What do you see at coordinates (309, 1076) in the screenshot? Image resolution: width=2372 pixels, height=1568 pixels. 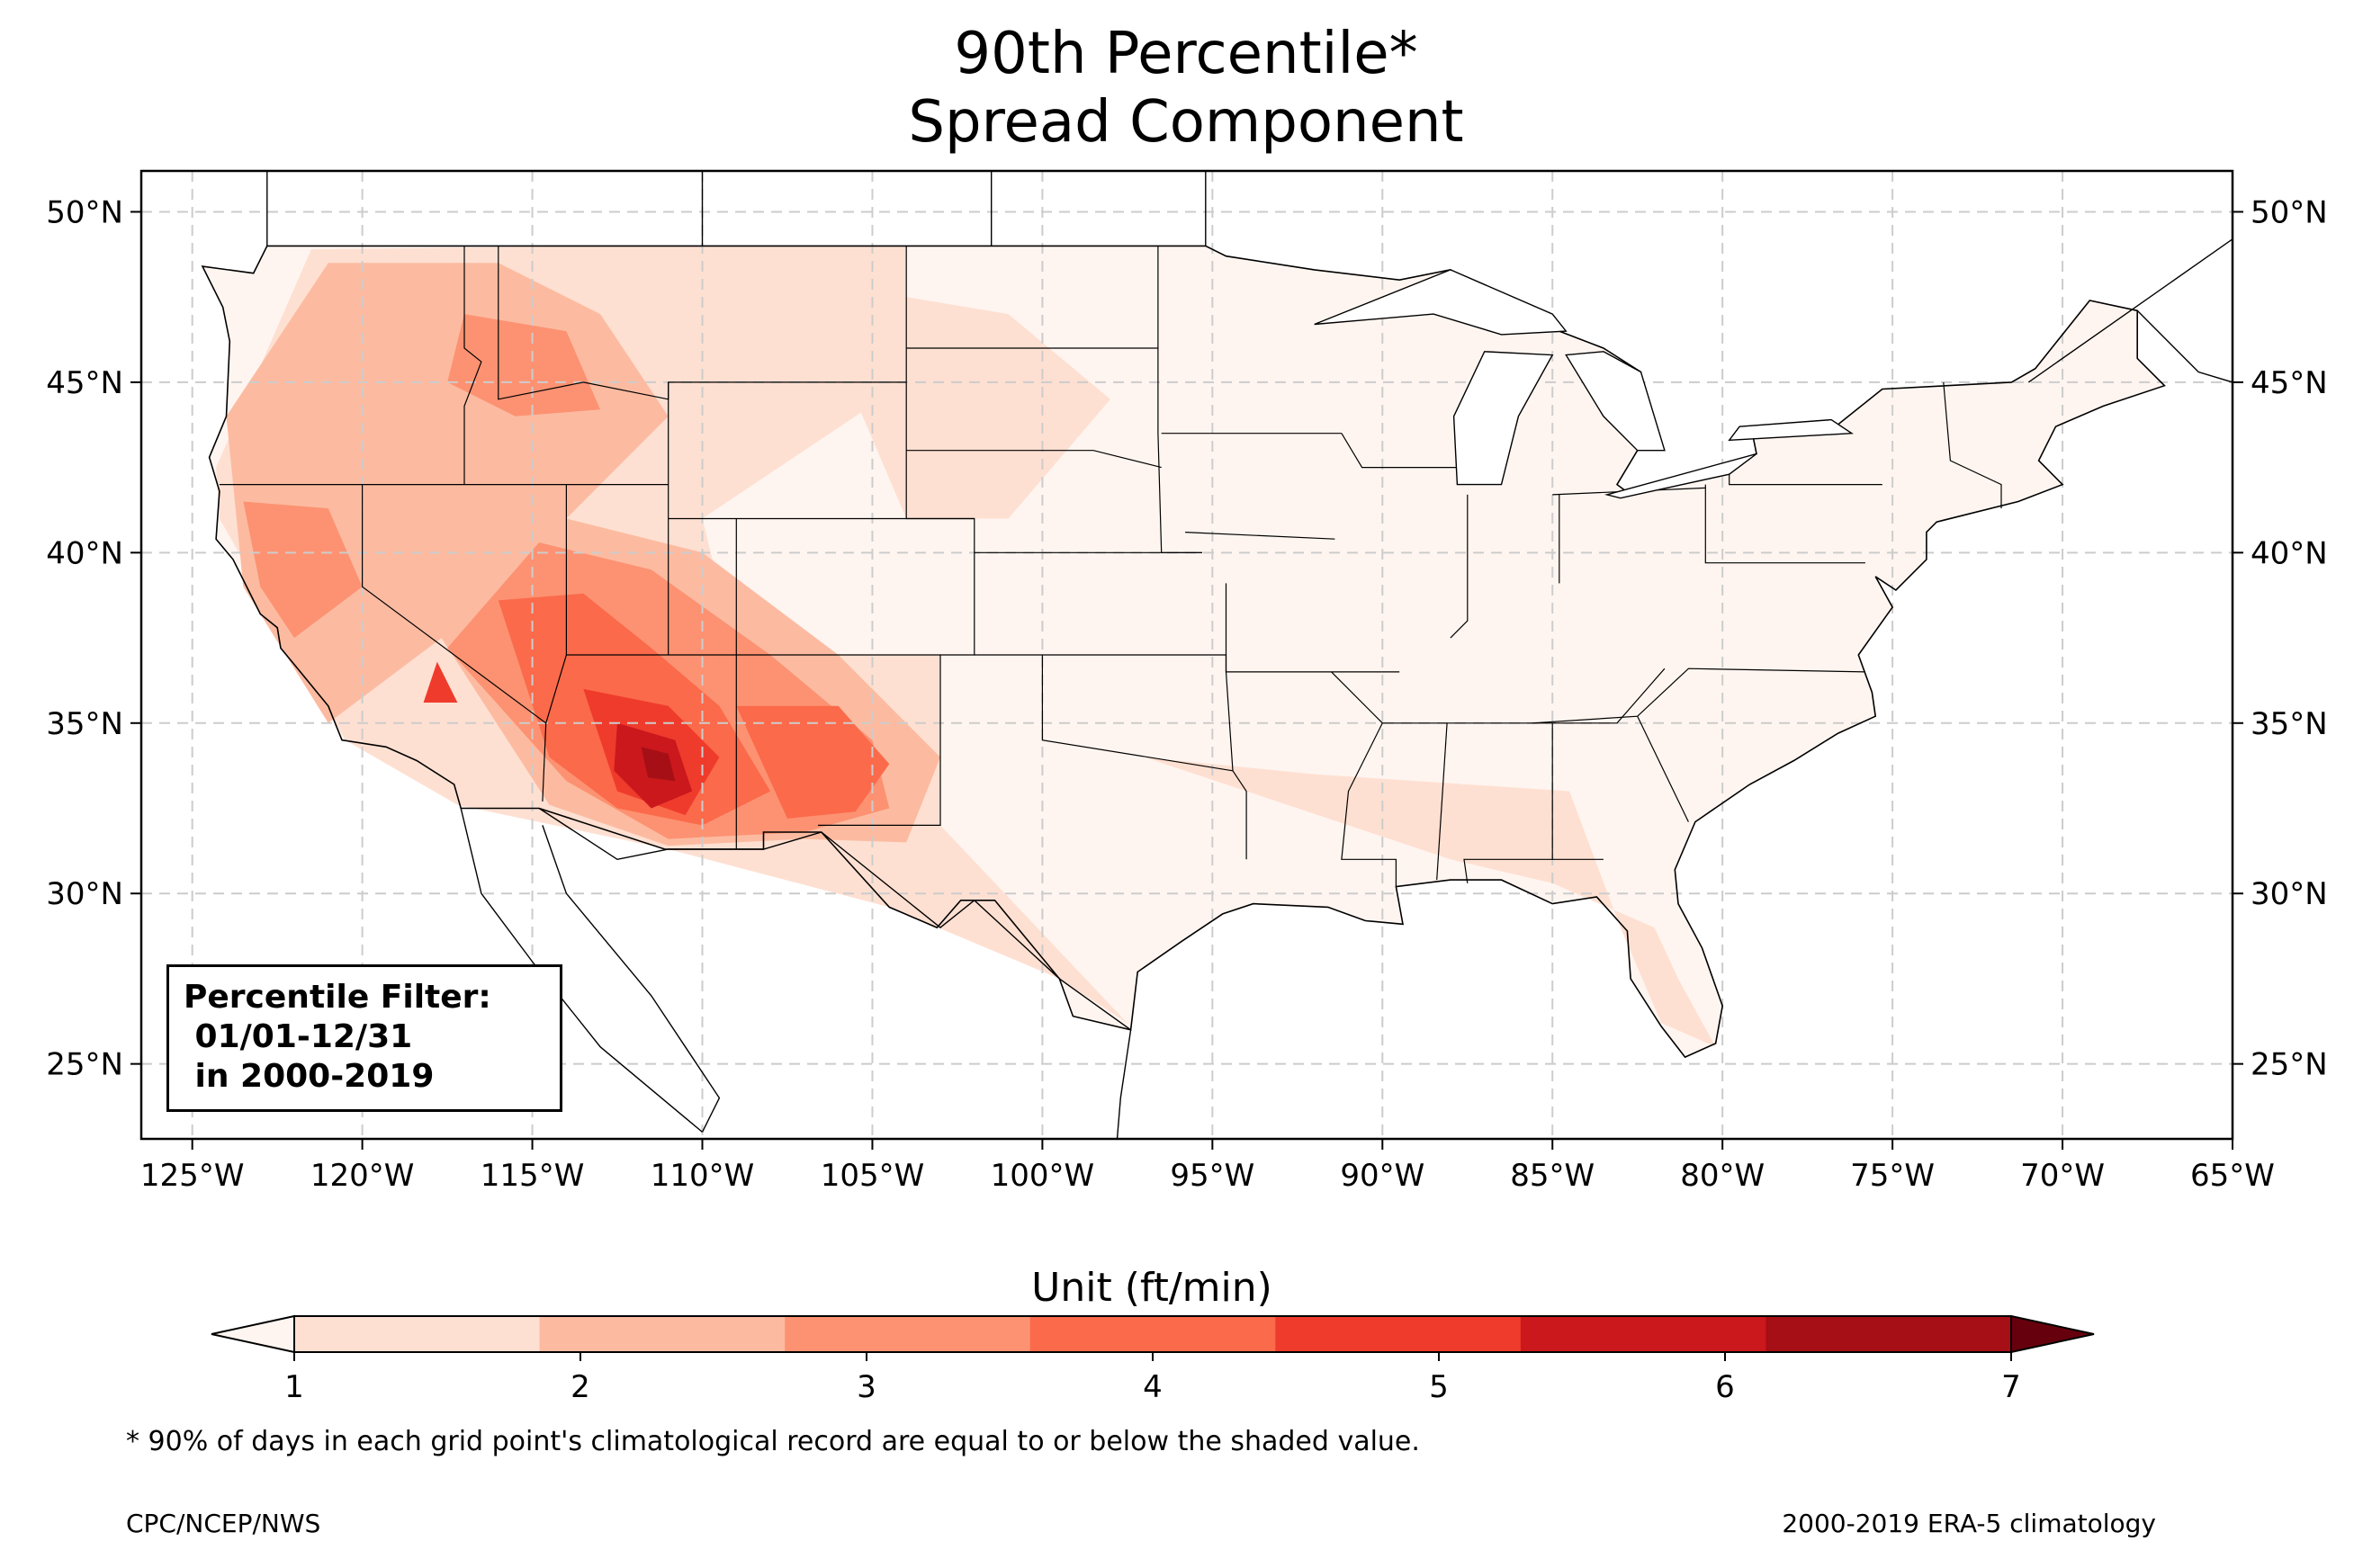 I see `filter-box-line3: in 2000-2019` at bounding box center [309, 1076].